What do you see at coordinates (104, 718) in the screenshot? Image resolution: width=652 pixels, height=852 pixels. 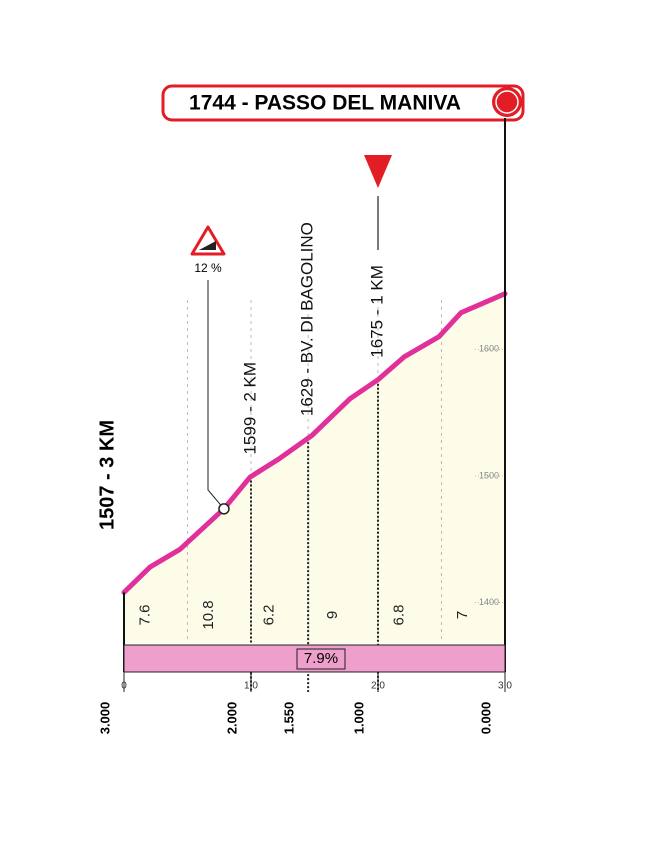 I see `distance-label: 3.000` at bounding box center [104, 718].